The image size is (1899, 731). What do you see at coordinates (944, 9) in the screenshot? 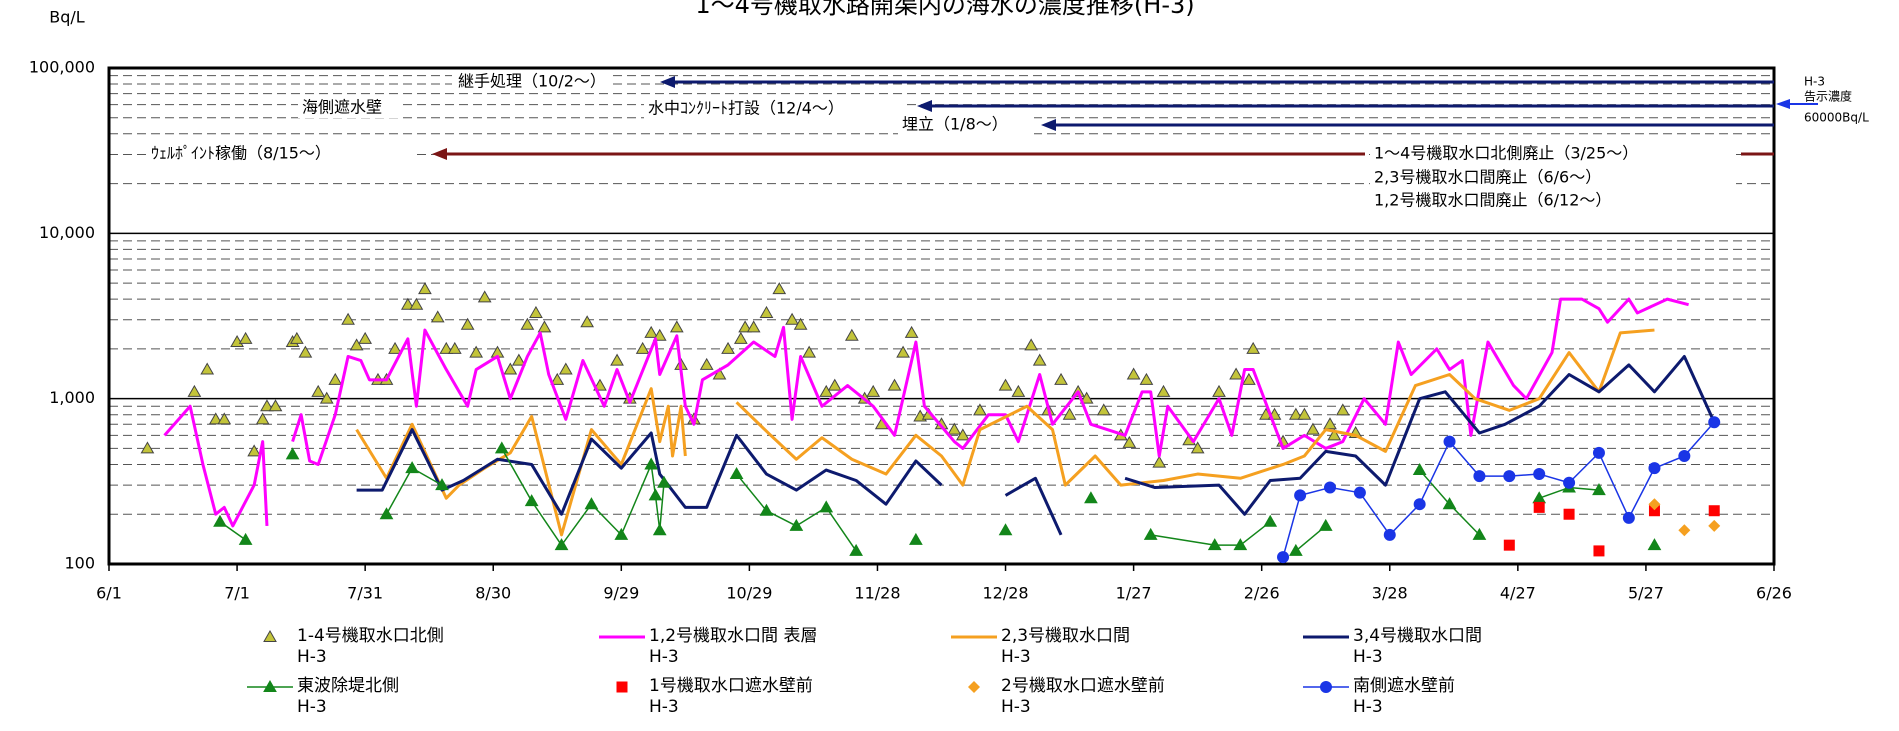
I see `chart-title: 1～4号機取水路開渠内の海水の濃度推移(H-3)` at bounding box center [944, 9].